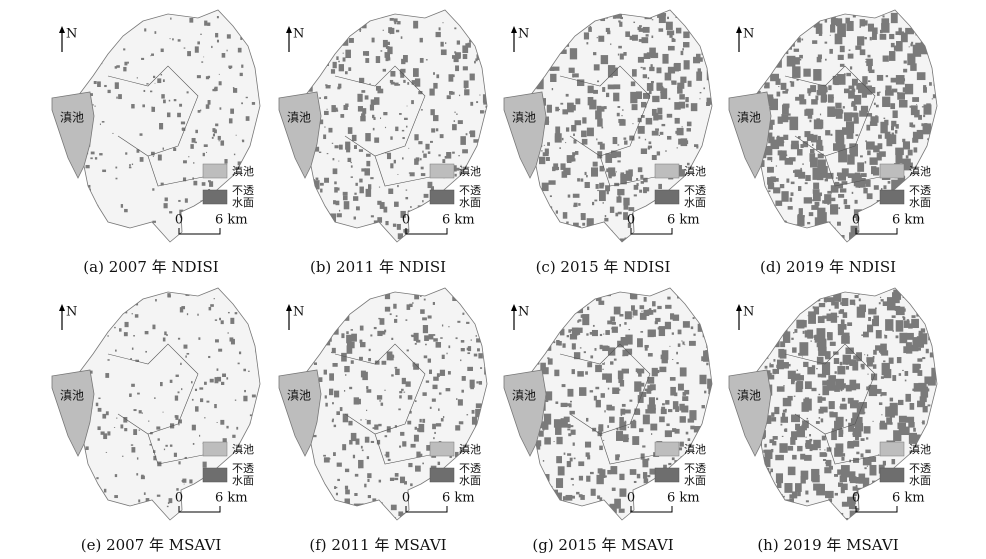 This screenshot has width=986, height=559. I want to click on north-arrow-head, so click(514, 307).